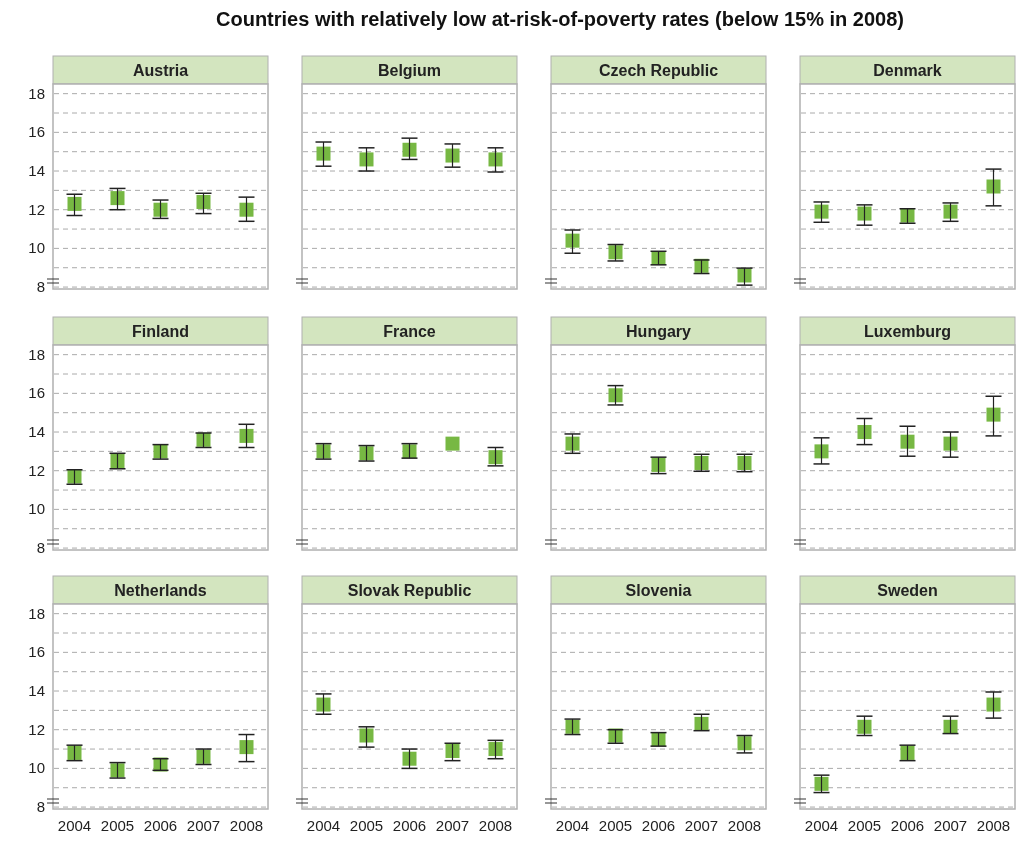 The height and width of the screenshot is (843, 1018). I want to click on chart-title: France, so click(409, 331).